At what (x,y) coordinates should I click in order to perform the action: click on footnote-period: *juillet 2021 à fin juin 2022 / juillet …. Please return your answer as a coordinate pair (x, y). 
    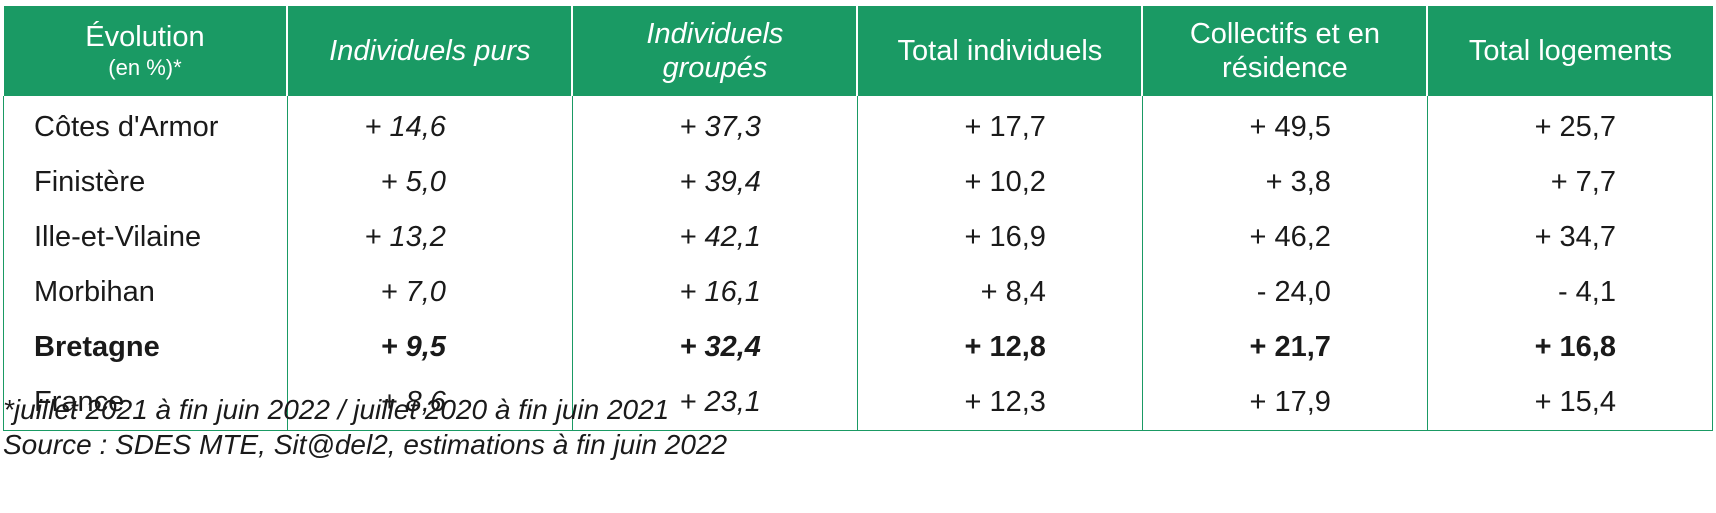
    Looking at the image, I should click on (336, 409).